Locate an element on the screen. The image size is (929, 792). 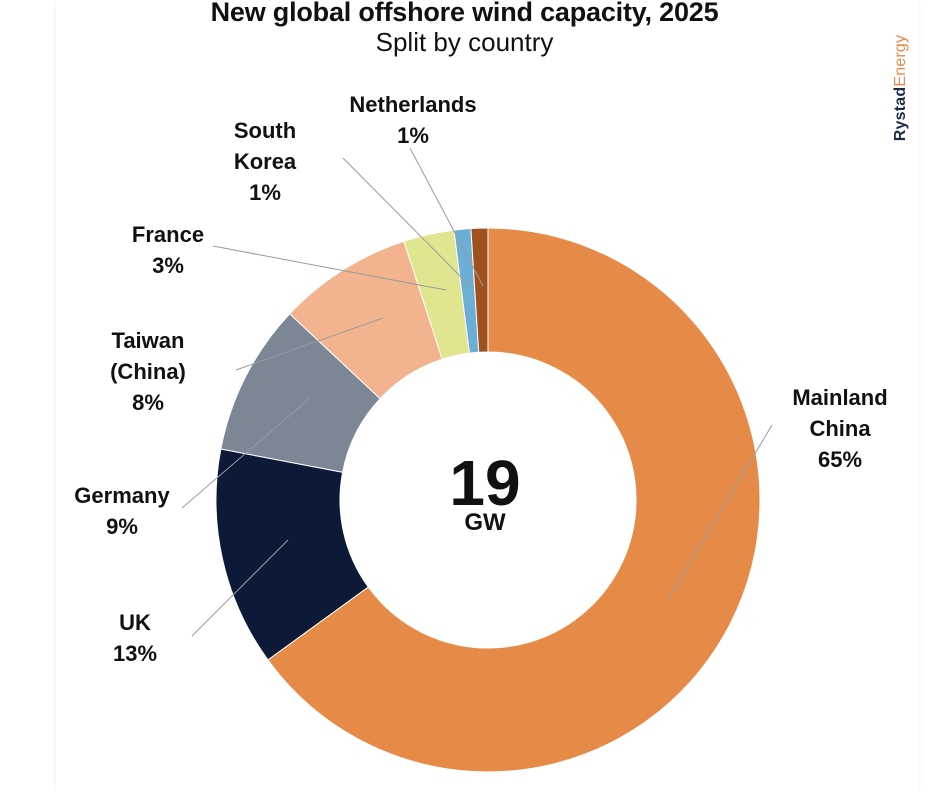
category-label-mainland-china: Mainland is located at coordinates (839, 397).